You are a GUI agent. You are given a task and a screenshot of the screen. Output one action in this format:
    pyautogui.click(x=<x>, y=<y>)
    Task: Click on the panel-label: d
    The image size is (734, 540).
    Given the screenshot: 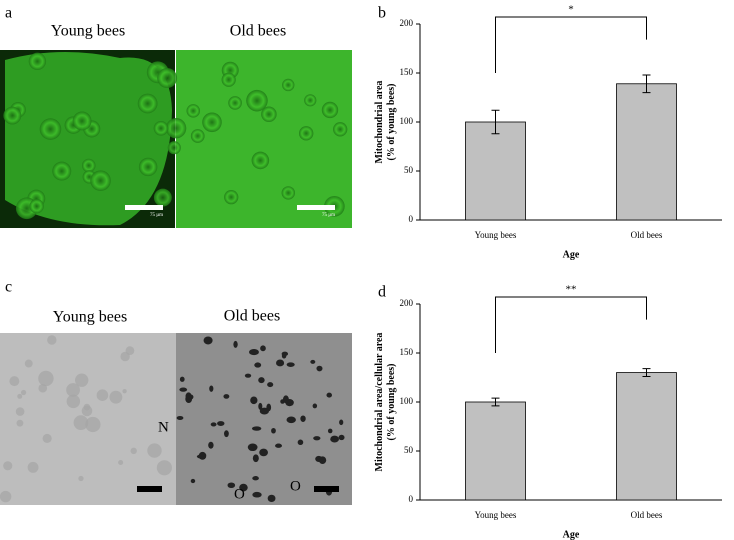 What is the action you would take?
    pyautogui.click(x=382, y=292)
    